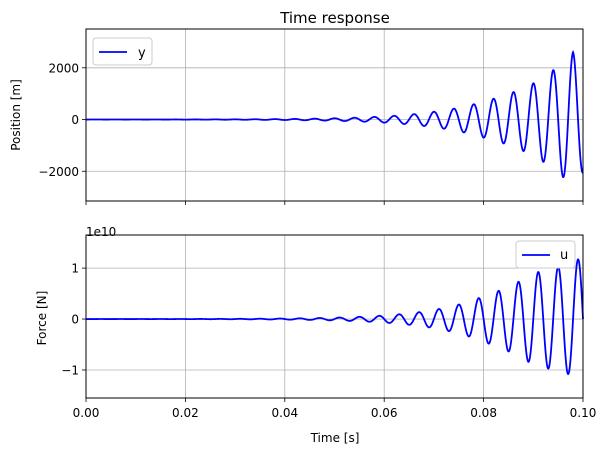 This screenshot has height=455, width=607. I want to click on y-tick-label: −2000, so click(58, 172).